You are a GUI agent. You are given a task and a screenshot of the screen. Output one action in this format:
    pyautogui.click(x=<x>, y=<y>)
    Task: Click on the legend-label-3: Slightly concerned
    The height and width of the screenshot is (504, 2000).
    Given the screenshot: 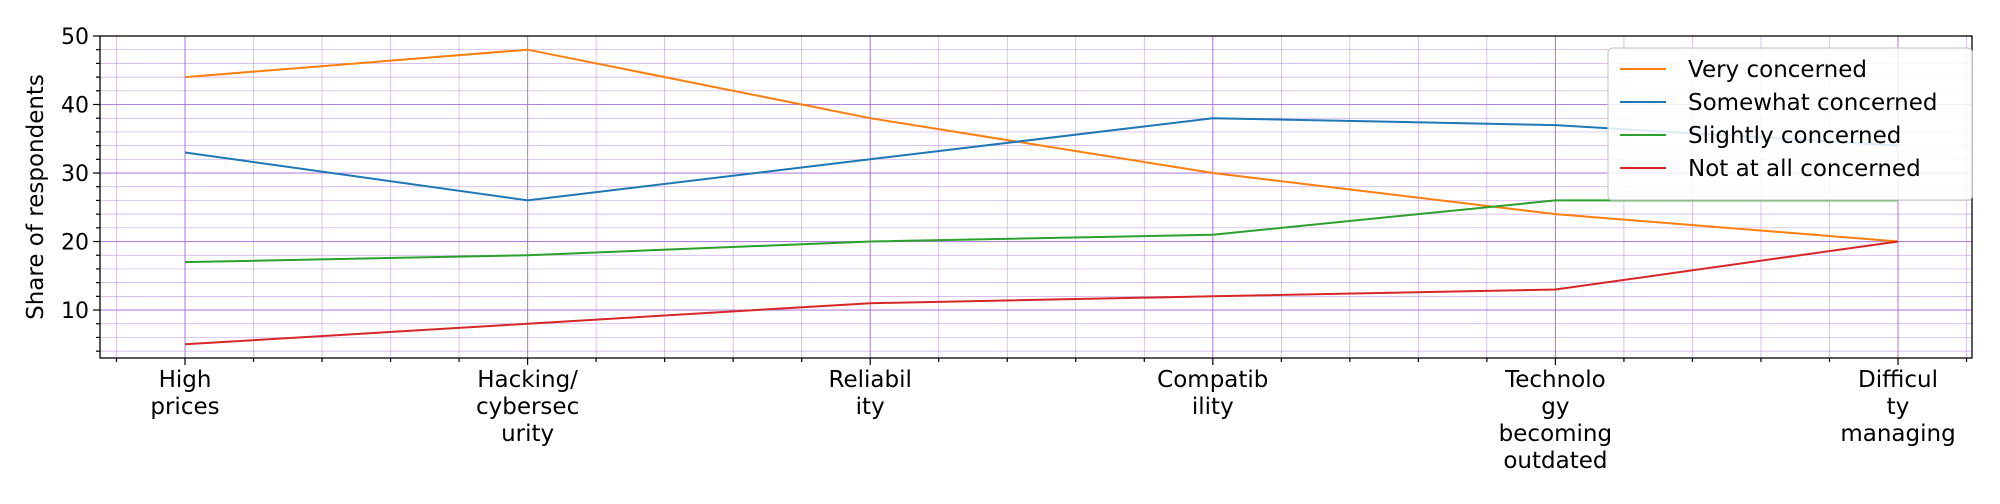 What is the action you would take?
    pyautogui.click(x=1794, y=136)
    